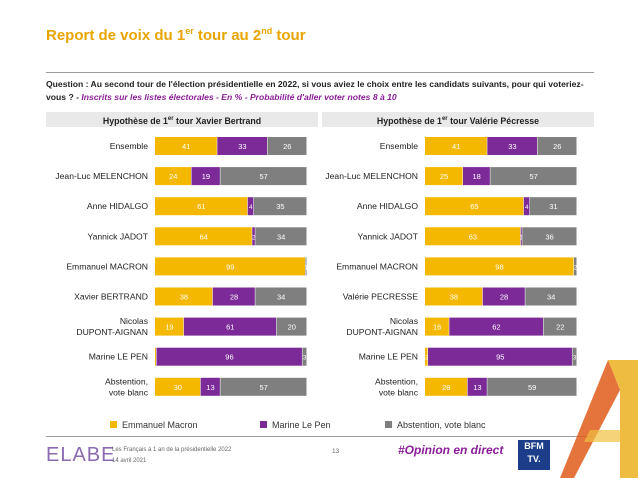 This screenshot has width=638, height=478. What do you see at coordinates (160, 425) in the screenshot?
I see `legend-label-macron: Emmanuel Macron` at bounding box center [160, 425].